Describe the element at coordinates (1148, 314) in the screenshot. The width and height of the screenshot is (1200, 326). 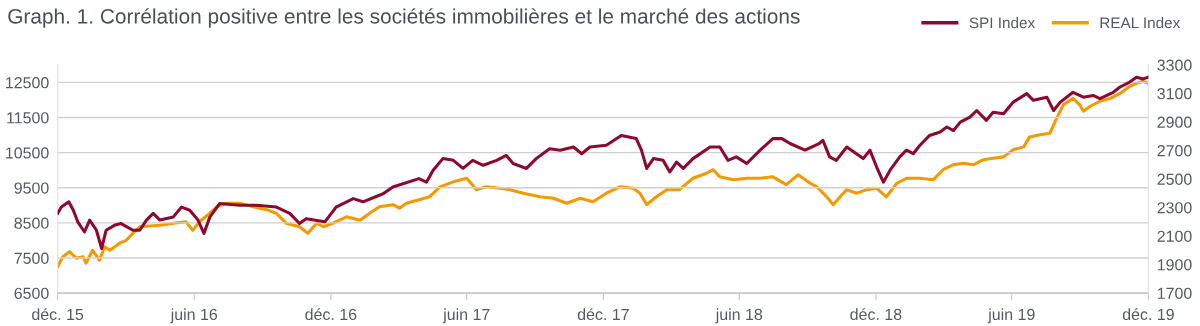
I see `x-tick-label: déc. 19` at that location.